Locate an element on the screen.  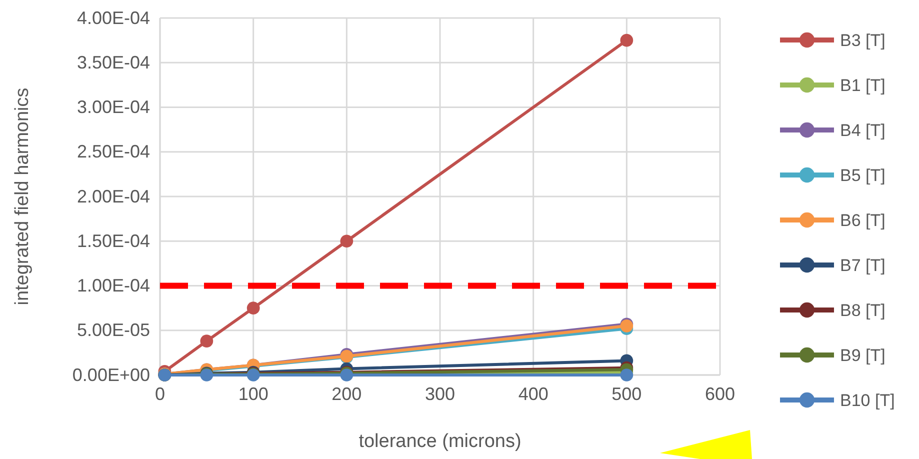
legend-label: B3 [T] is located at coordinates (863, 40).